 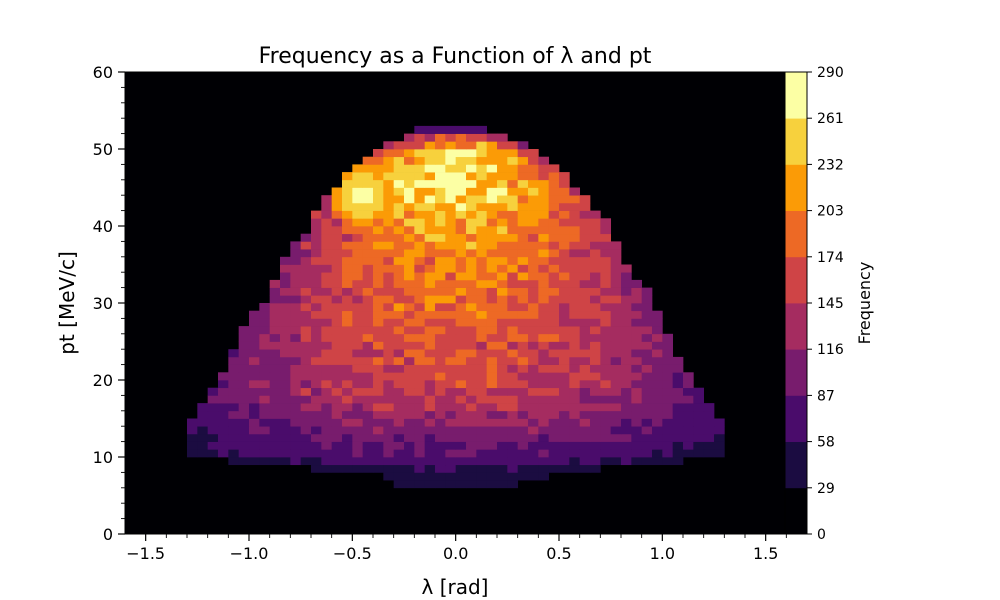 What do you see at coordinates (826, 443) in the screenshot?
I see `colorbar-tick-label: 58` at bounding box center [826, 443].